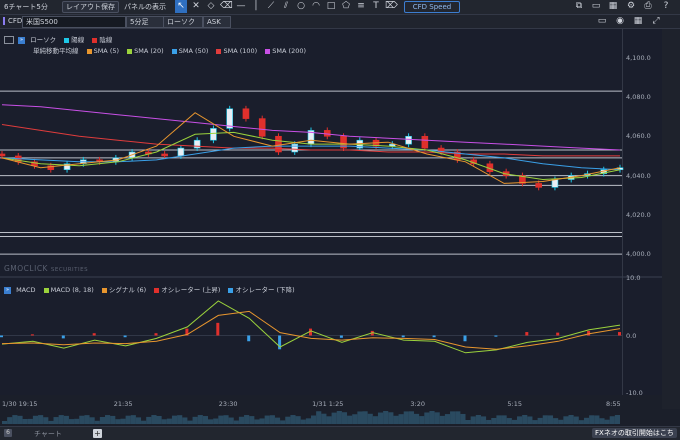 This screenshot has height=440, width=680. What do you see at coordinates (638, 57) in the screenshot?
I see `price-tick-label: 4,100.0` at bounding box center [638, 57].